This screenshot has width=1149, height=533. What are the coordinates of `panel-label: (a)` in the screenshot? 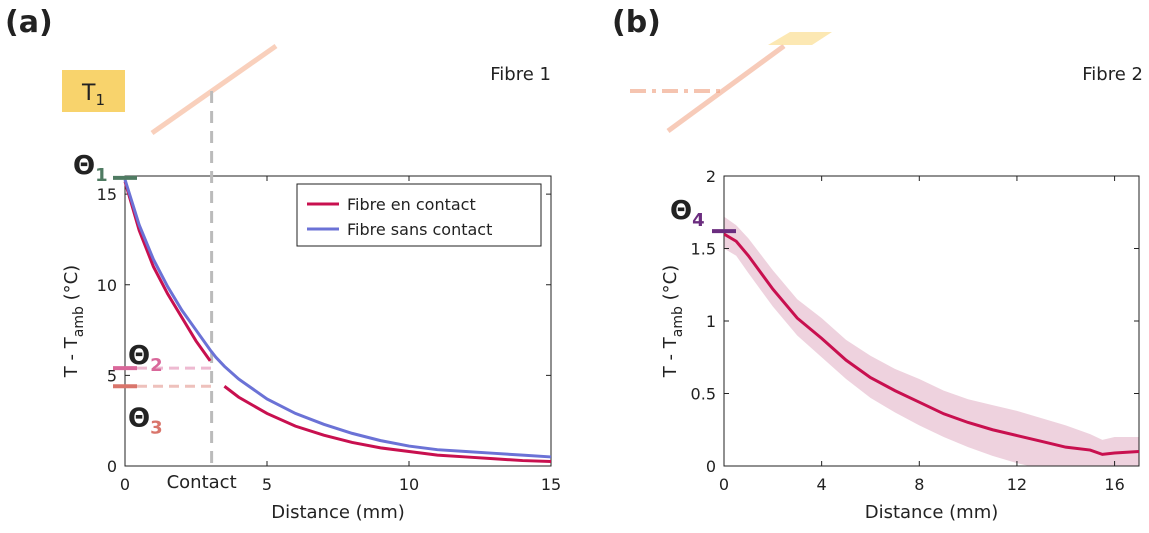 It's located at (29, 22).